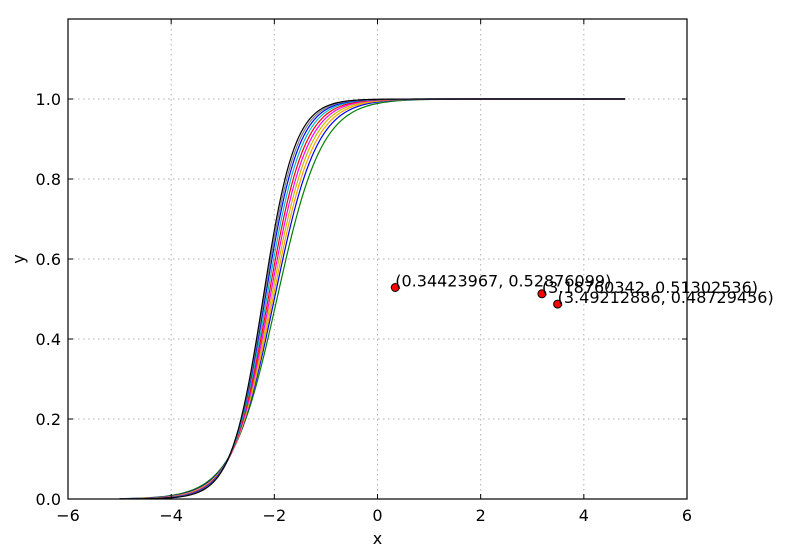 The image size is (792, 557). Describe the element at coordinates (171, 515) in the screenshot. I see `x-tick-label: −4` at that location.